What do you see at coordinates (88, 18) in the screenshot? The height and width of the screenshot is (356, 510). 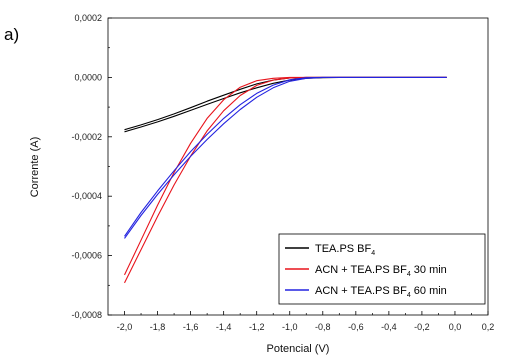 I see `y-tick-label: 0,0002` at bounding box center [88, 18].